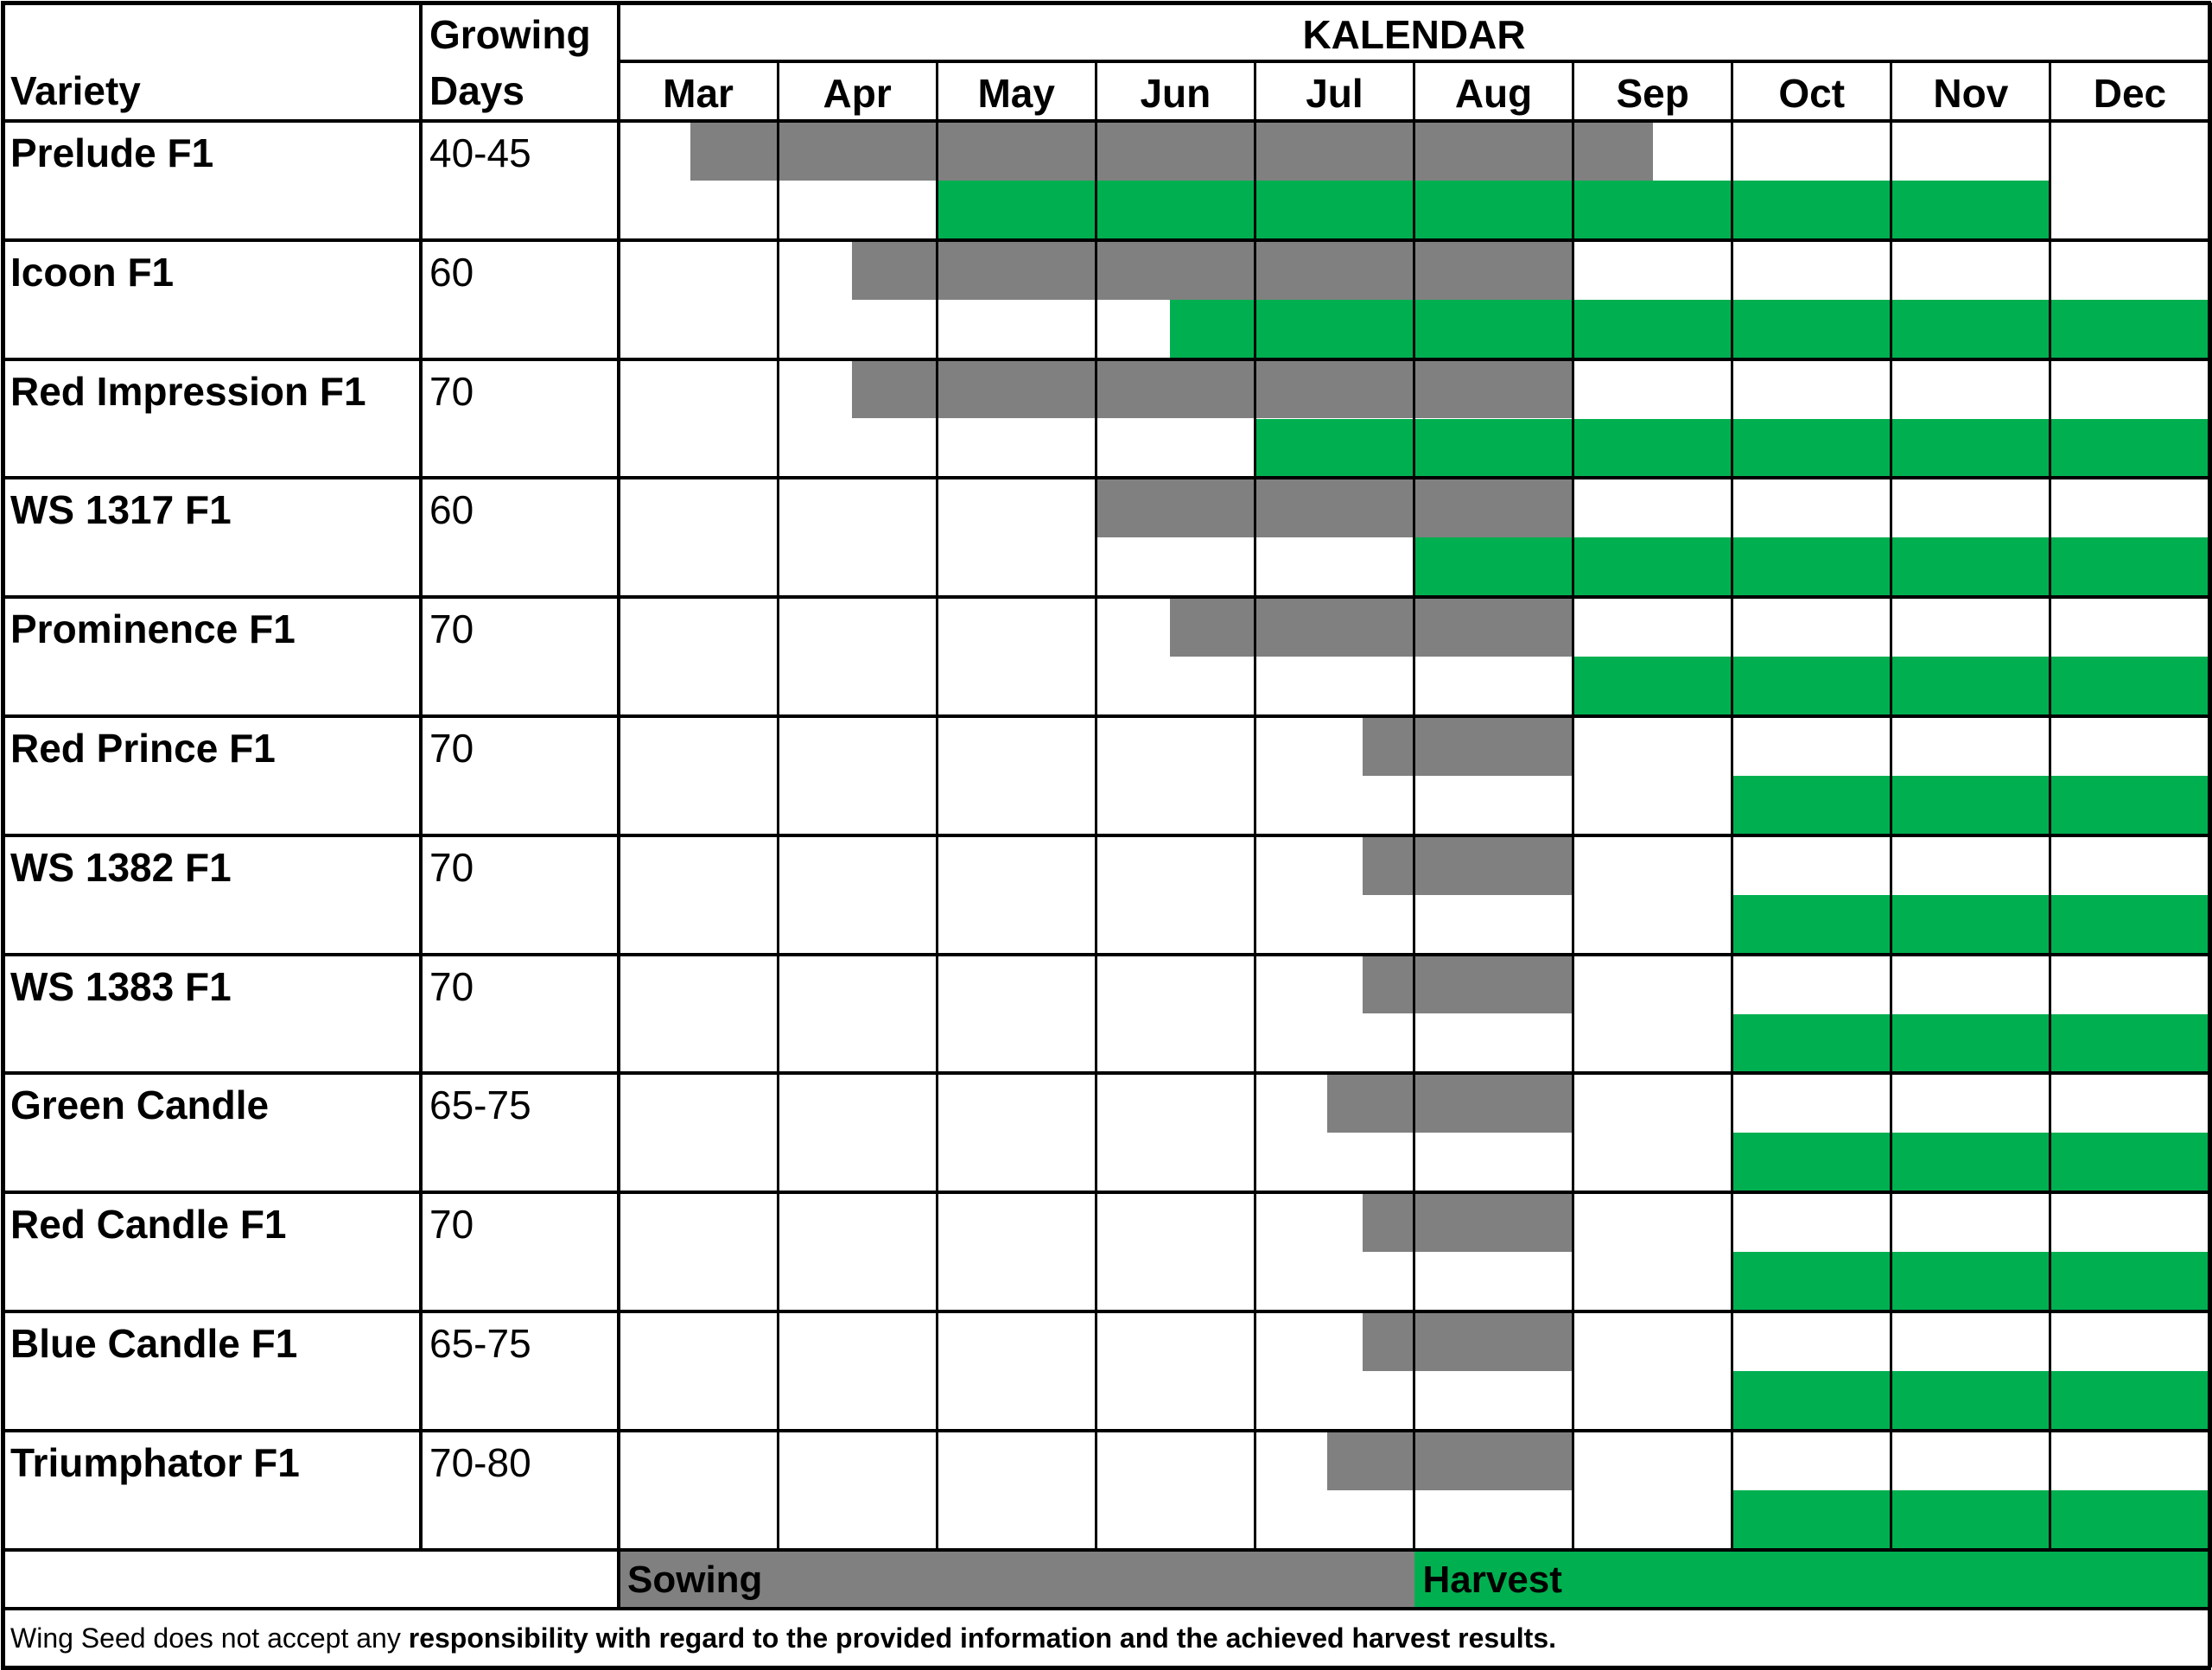  I want to click on growing-days-value: 40-45, so click(480, 152).